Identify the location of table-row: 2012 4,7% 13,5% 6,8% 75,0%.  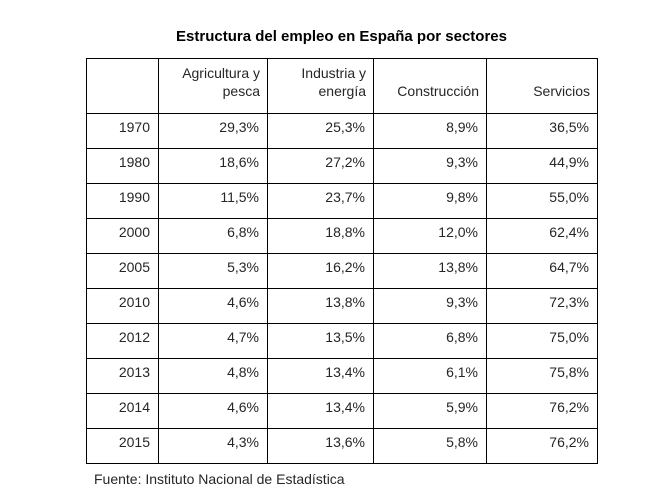
(342, 341).